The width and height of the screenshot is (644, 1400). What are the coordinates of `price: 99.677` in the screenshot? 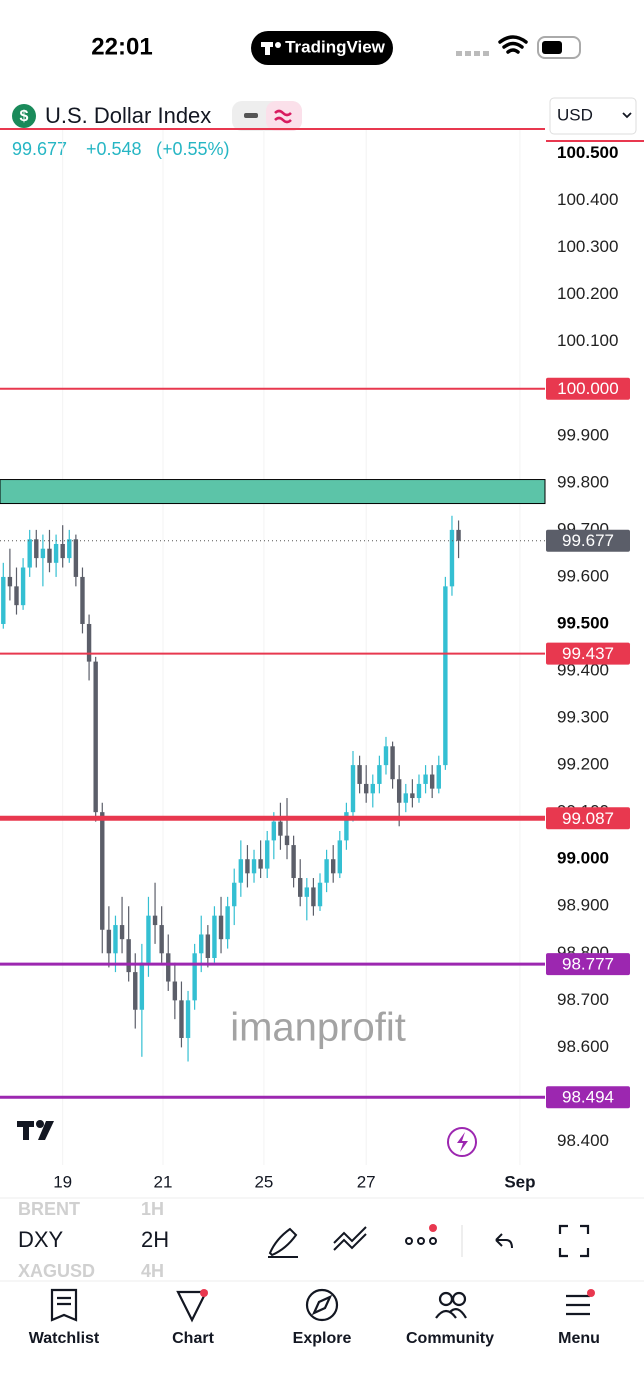 It's located at (39, 149).